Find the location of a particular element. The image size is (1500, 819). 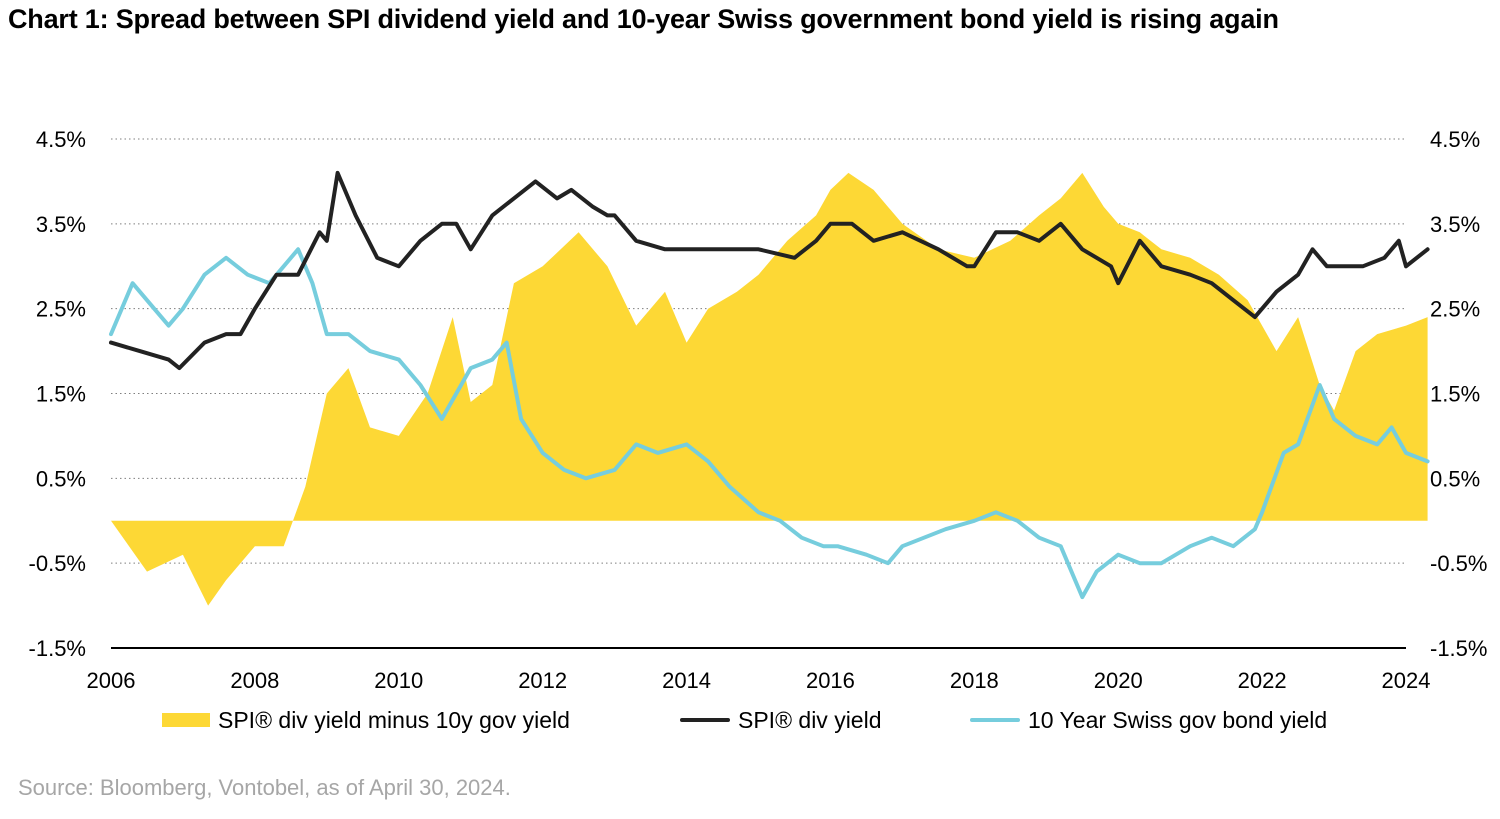

y-tick-label-left: -1.5% is located at coordinates (57, 648).